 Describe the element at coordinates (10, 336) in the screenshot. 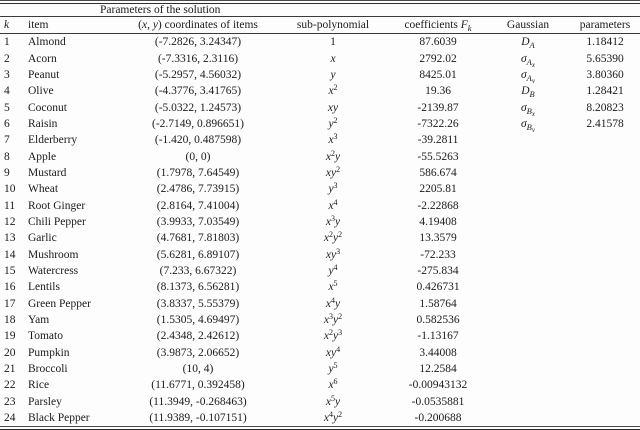

I see `k-cell: 19` at that location.